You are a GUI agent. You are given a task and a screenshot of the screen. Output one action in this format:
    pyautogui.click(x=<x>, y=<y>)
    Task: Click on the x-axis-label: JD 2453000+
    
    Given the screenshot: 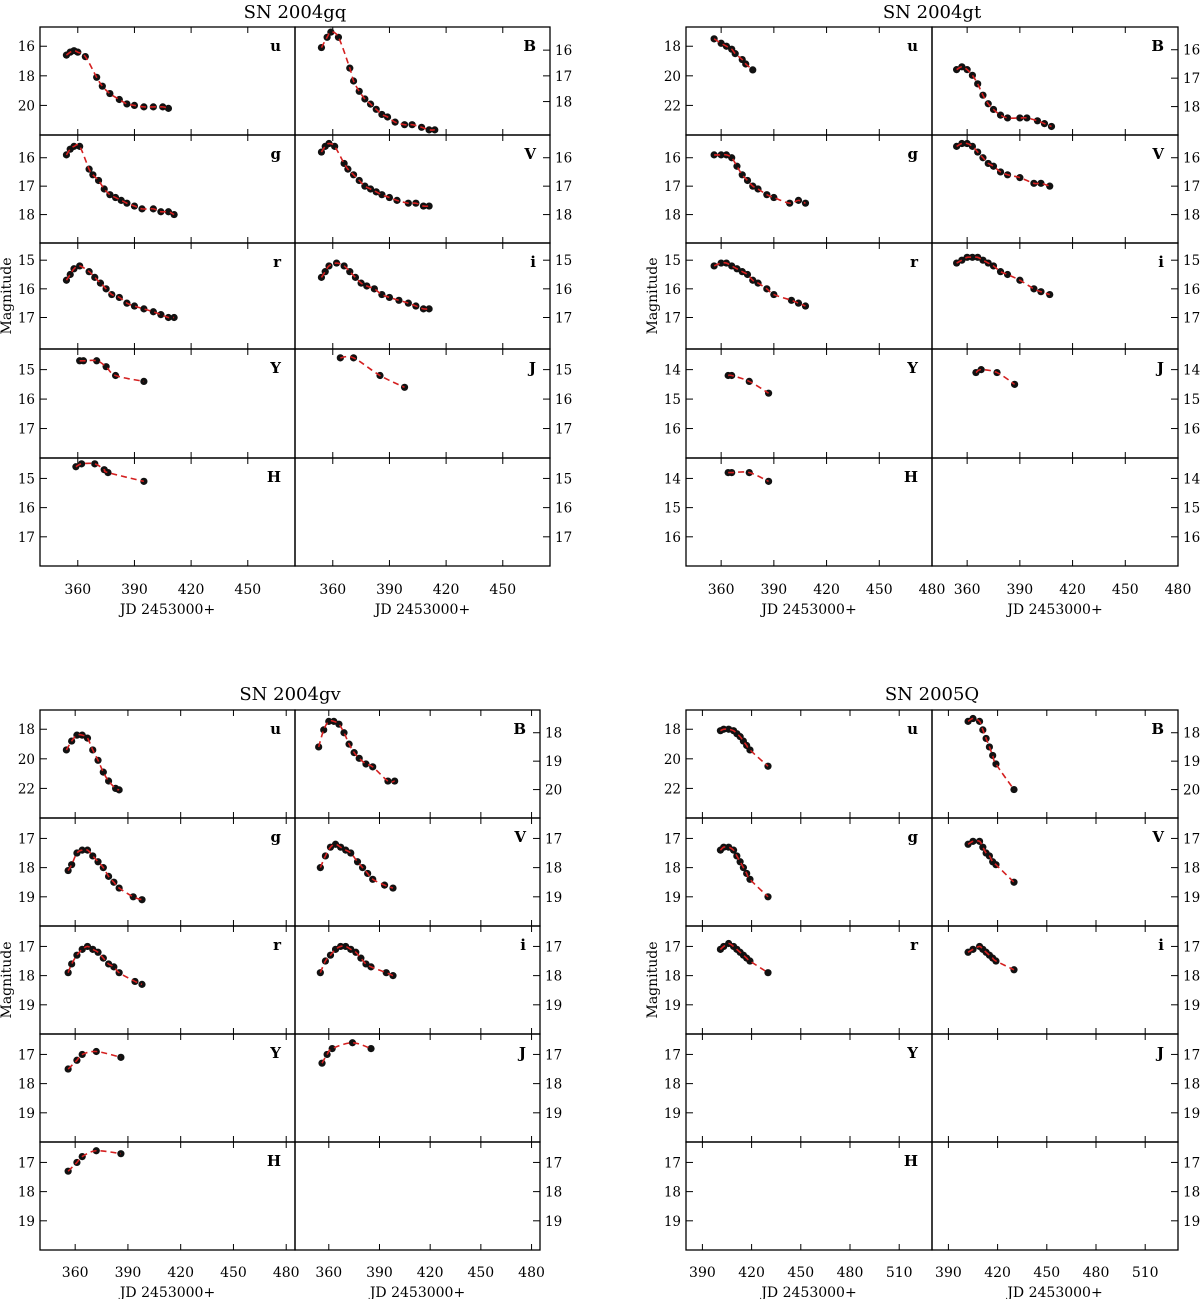 What is the action you would take?
    pyautogui.click(x=166, y=610)
    